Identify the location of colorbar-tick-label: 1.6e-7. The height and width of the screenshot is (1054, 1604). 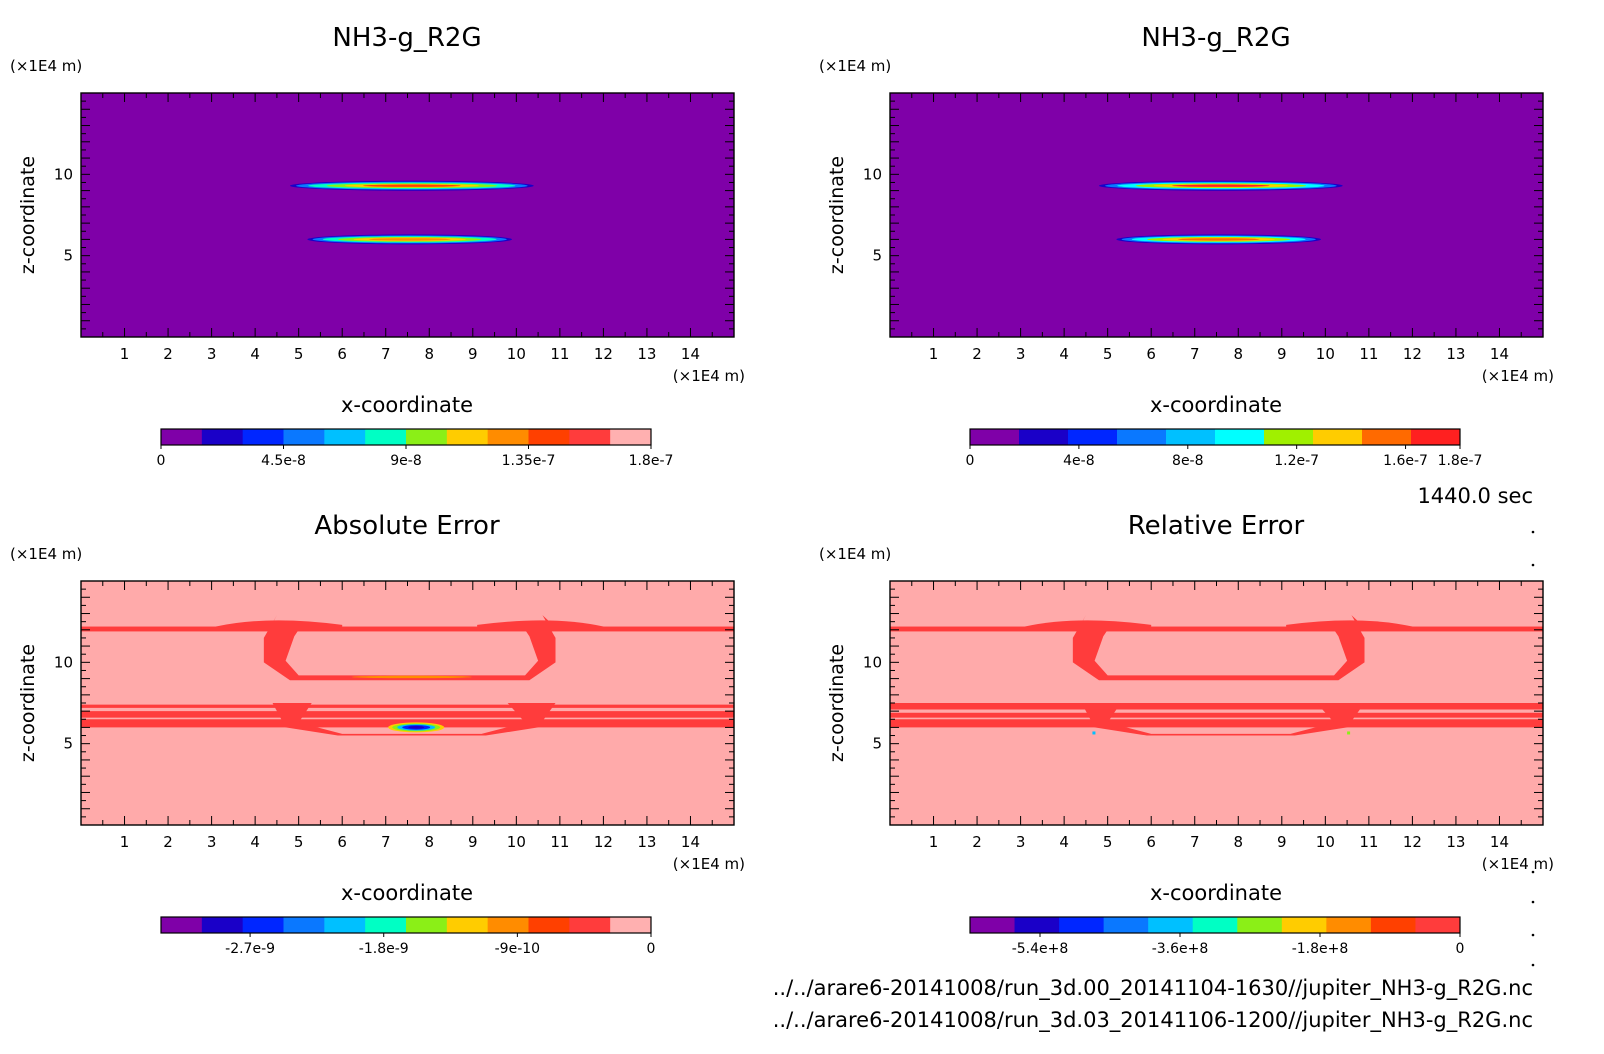
(1405, 461).